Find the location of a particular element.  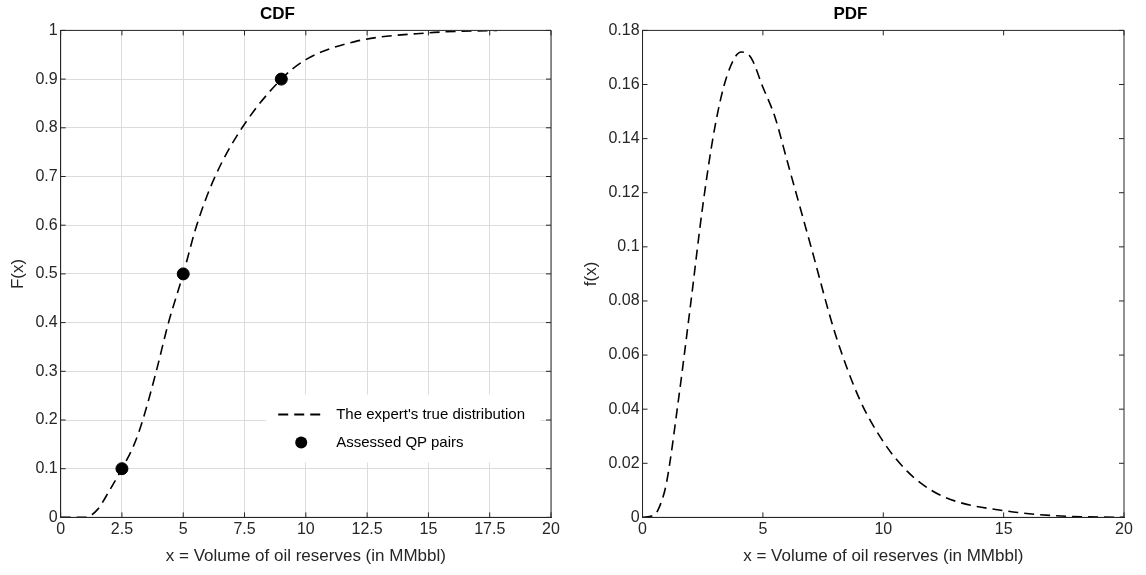

x-tick-label: 12.5 is located at coordinates (367, 529).